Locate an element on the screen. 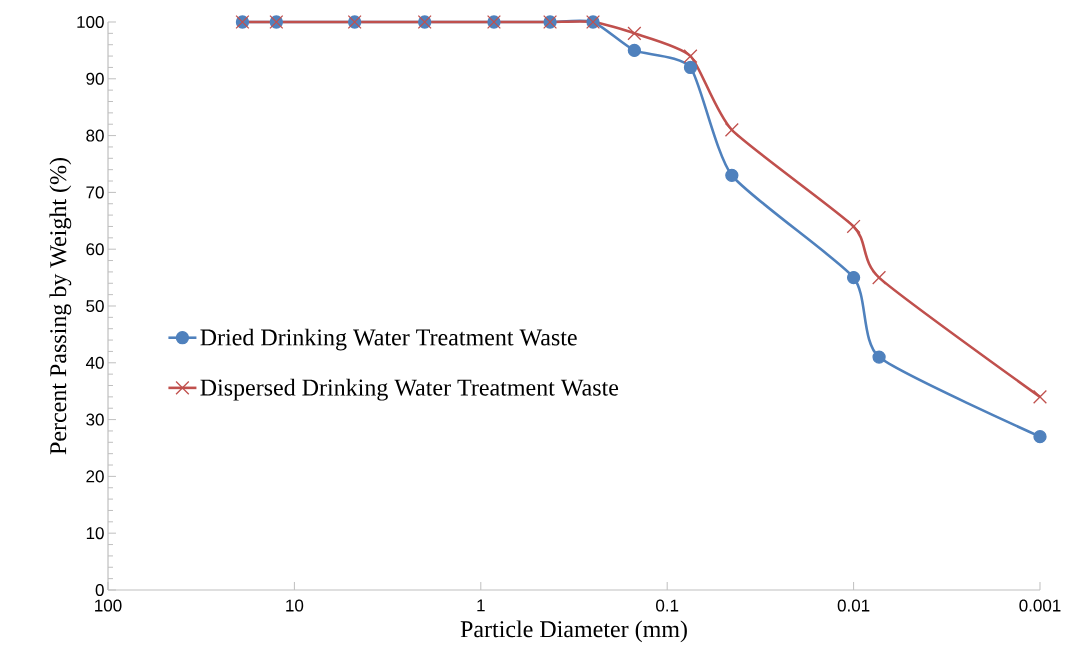 This screenshot has width=1068, height=671. y-tick-label: 40 is located at coordinates (94, 362).